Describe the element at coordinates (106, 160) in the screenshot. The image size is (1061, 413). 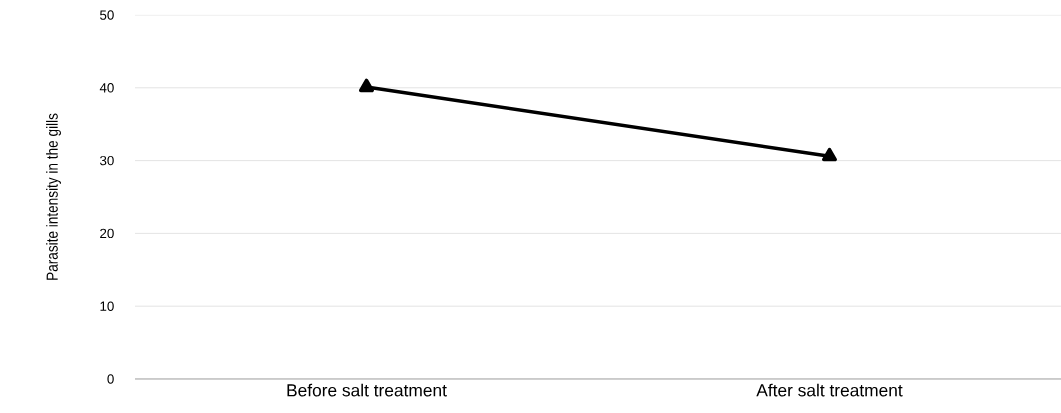
I see `y-tick-label: 30` at that location.